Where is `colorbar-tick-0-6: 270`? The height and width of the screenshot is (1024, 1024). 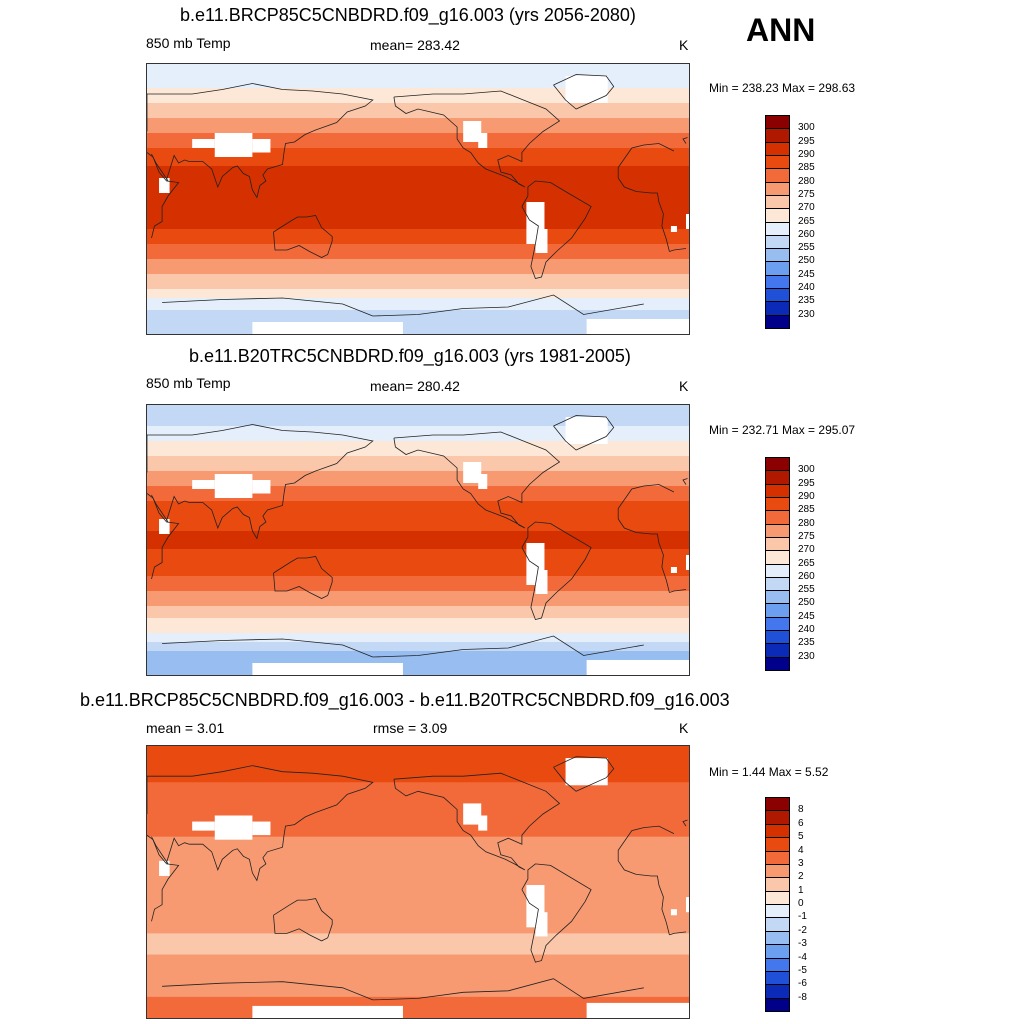 colorbar-tick-0-6: 270 is located at coordinates (806, 208).